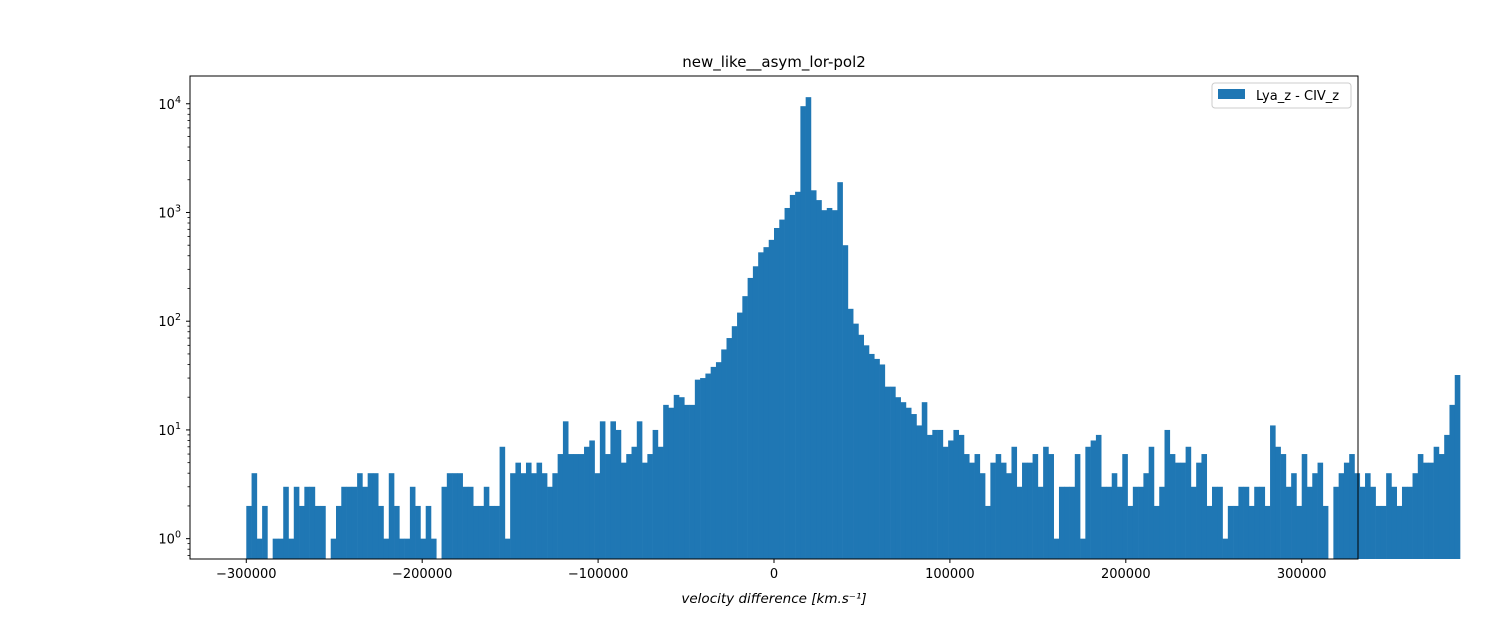  I want to click on x-tick-label: −200000, so click(422, 574).